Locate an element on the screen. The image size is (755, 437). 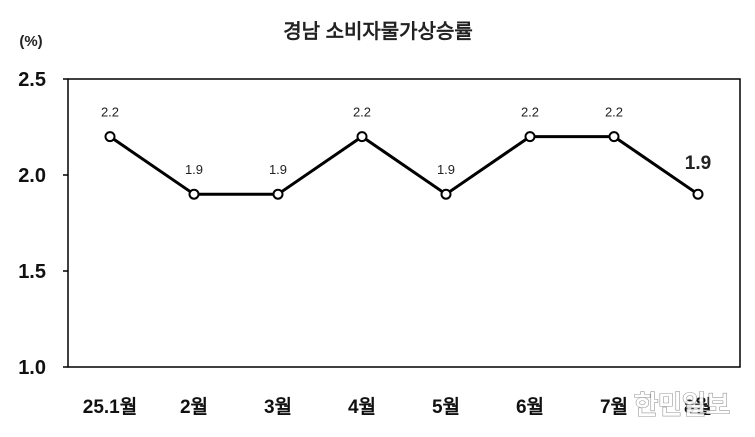
x-axis: 25.1월 2월 3월 4월 5월 6월 7월 8월 is located at coordinates (397, 407).